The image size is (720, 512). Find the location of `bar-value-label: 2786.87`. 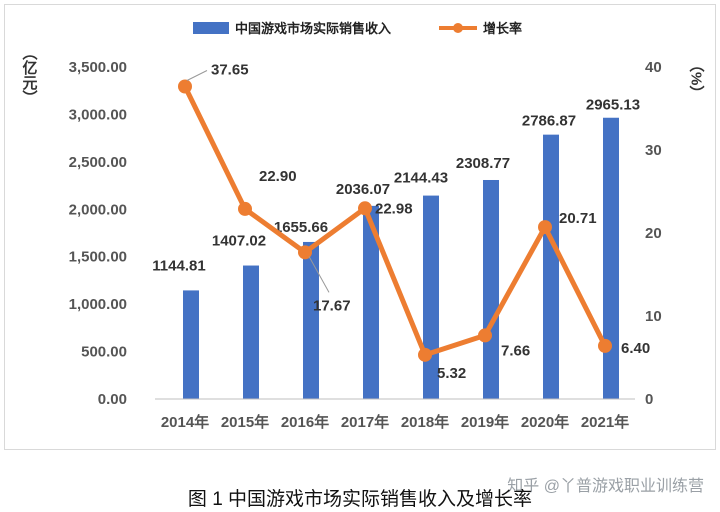

bar-value-label: 2786.87 is located at coordinates (549, 121).